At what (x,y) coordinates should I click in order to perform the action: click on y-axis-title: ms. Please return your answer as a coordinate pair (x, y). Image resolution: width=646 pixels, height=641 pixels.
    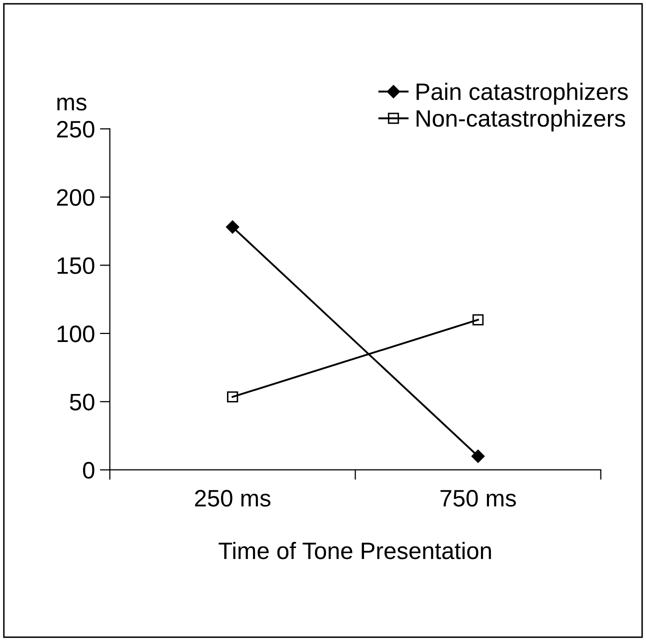
    Looking at the image, I should click on (71, 104).